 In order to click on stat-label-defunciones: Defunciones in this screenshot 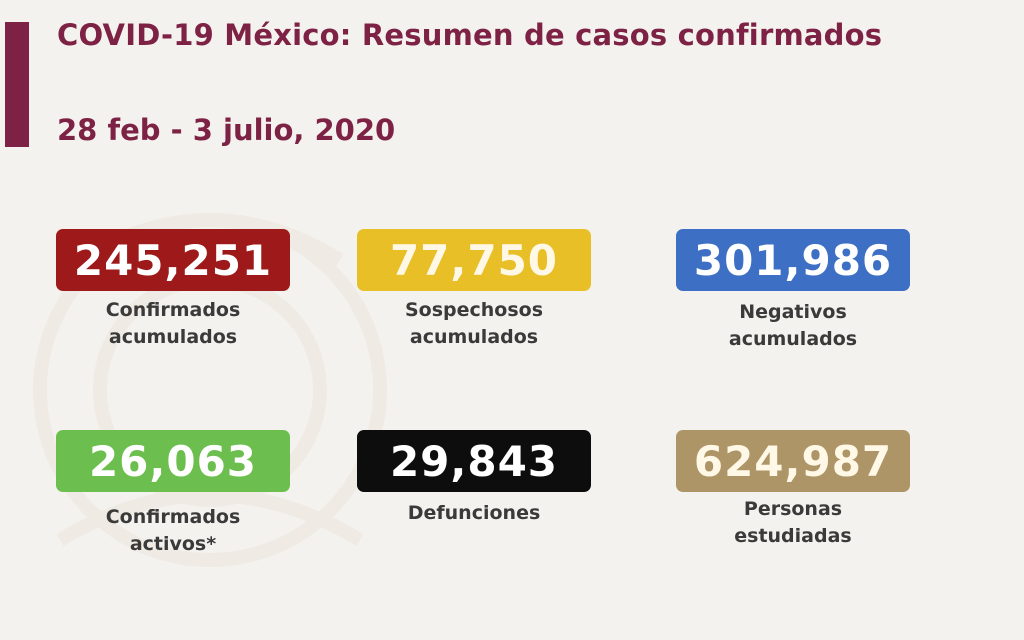, I will do `click(474, 513)`.